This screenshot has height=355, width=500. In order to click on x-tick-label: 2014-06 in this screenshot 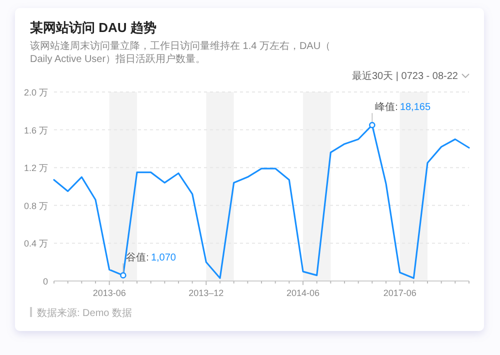, I will do `click(303, 293)`.